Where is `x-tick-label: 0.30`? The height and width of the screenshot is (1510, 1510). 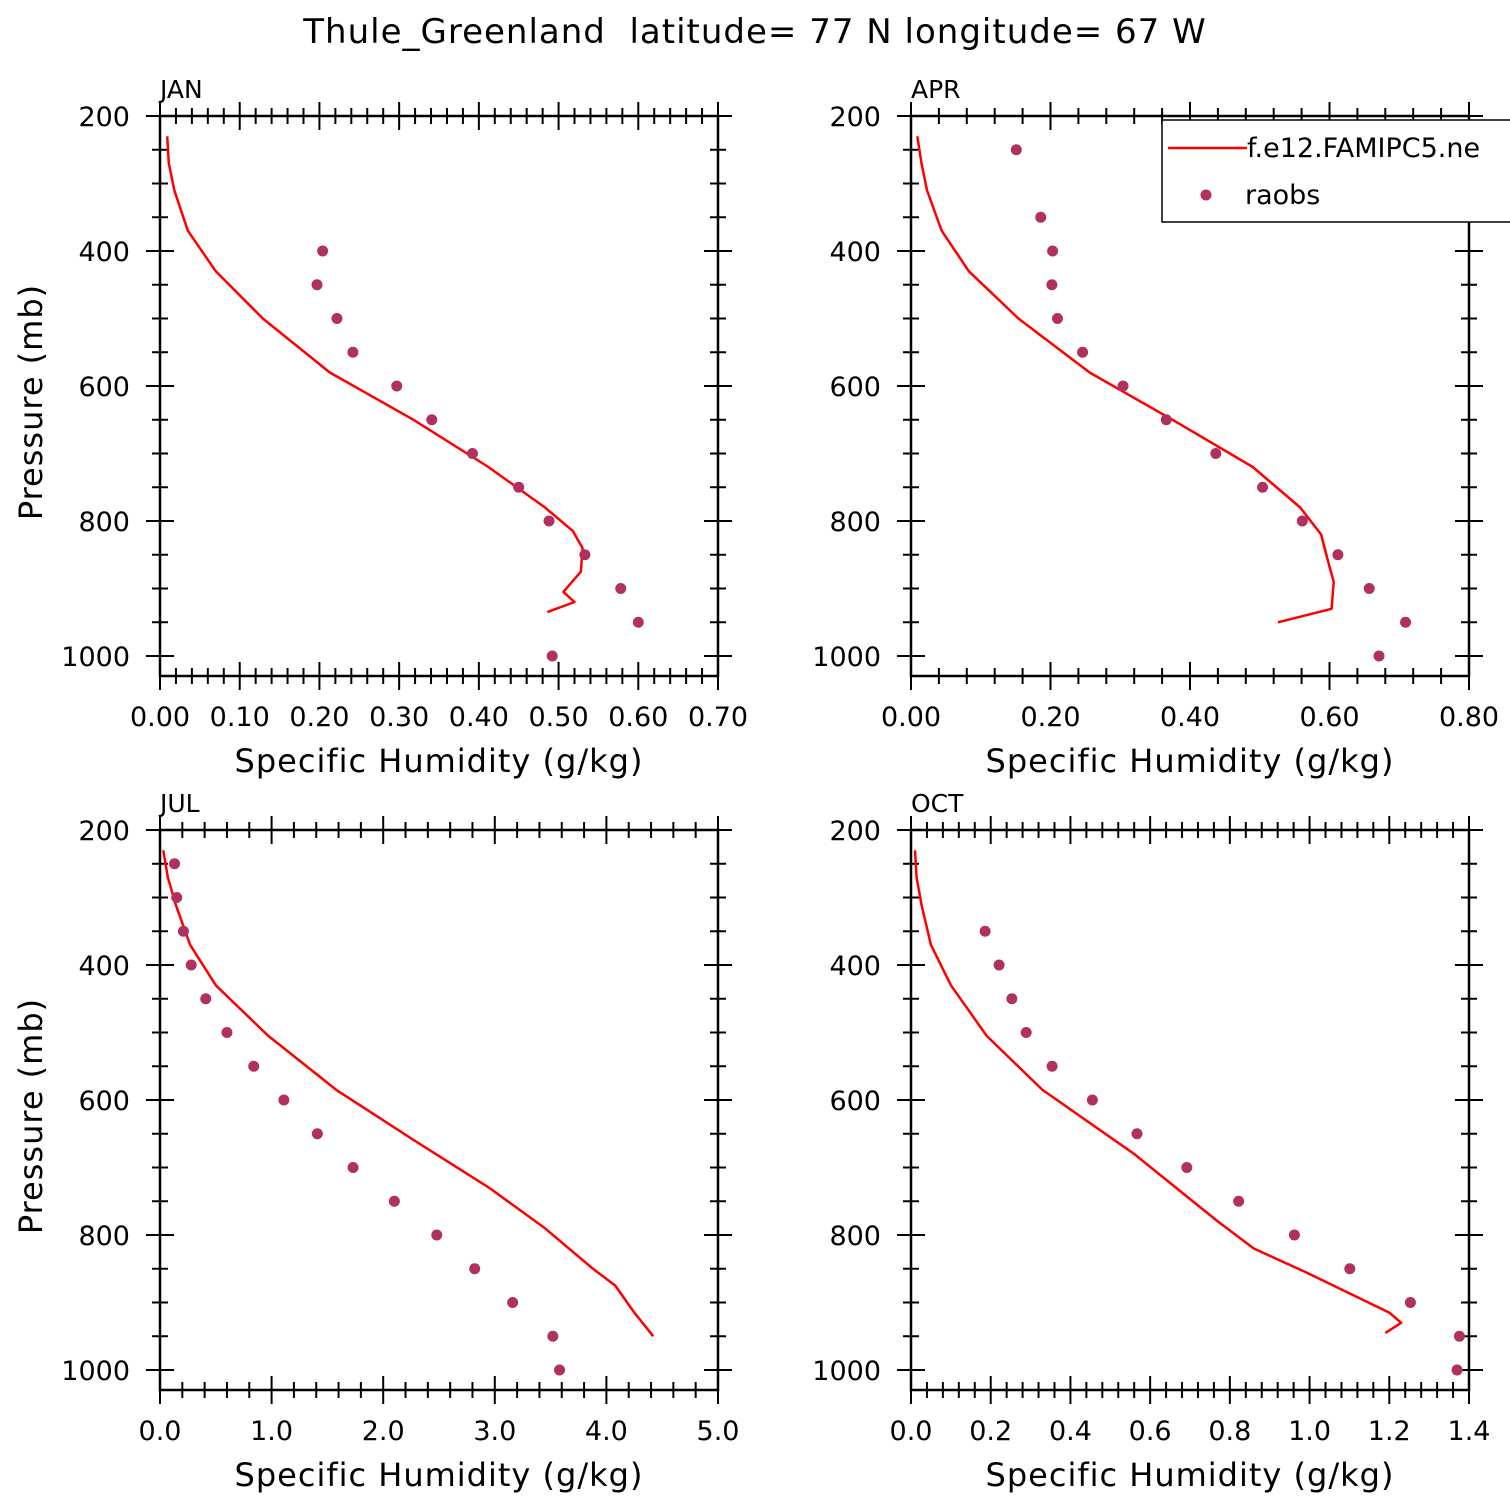 x-tick-label: 0.30 is located at coordinates (399, 717).